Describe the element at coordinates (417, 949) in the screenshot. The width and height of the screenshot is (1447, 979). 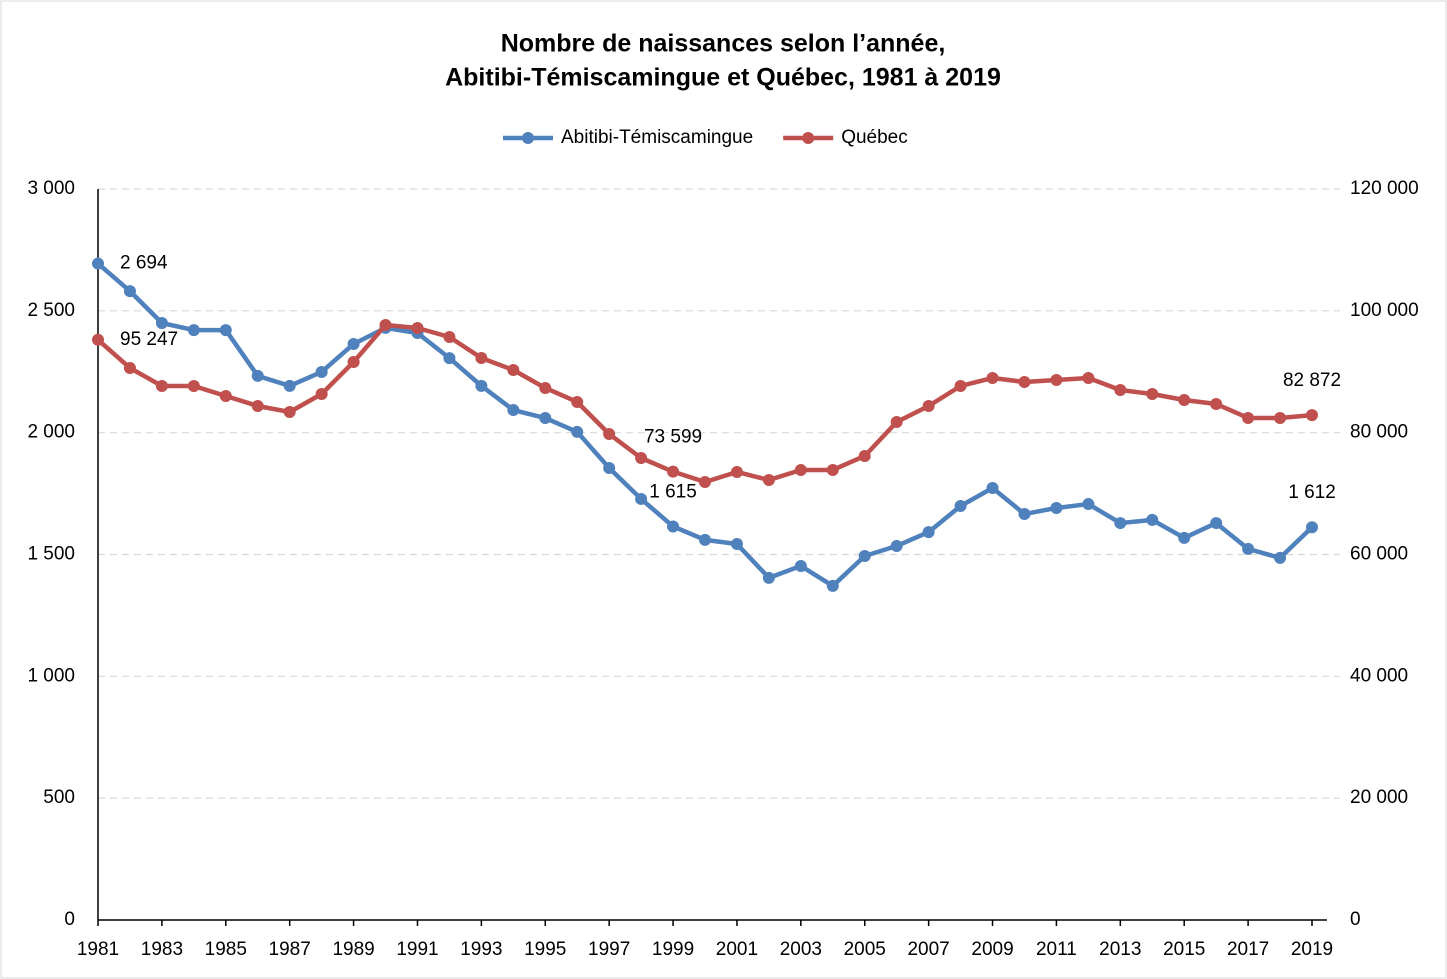
I see `x-tick-label: 1991` at that location.